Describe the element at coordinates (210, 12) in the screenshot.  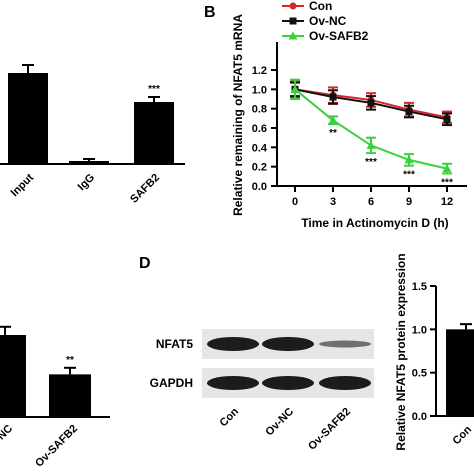
I see `panel-label-b: B` at that location.